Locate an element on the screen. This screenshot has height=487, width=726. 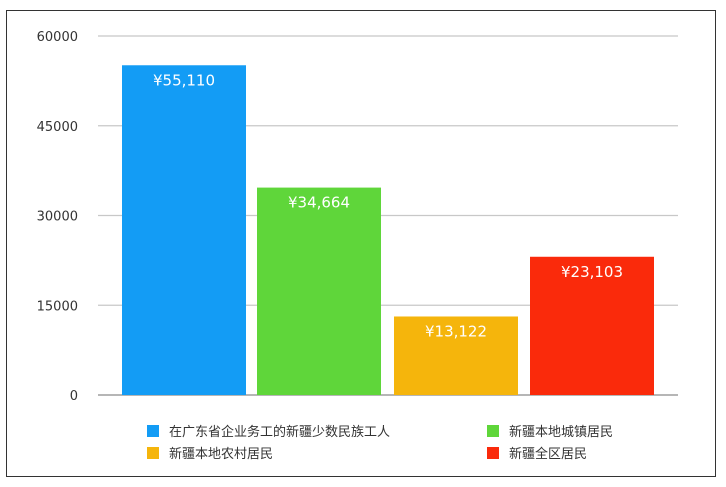
y-tick-label: 0 is located at coordinates (74, 396).